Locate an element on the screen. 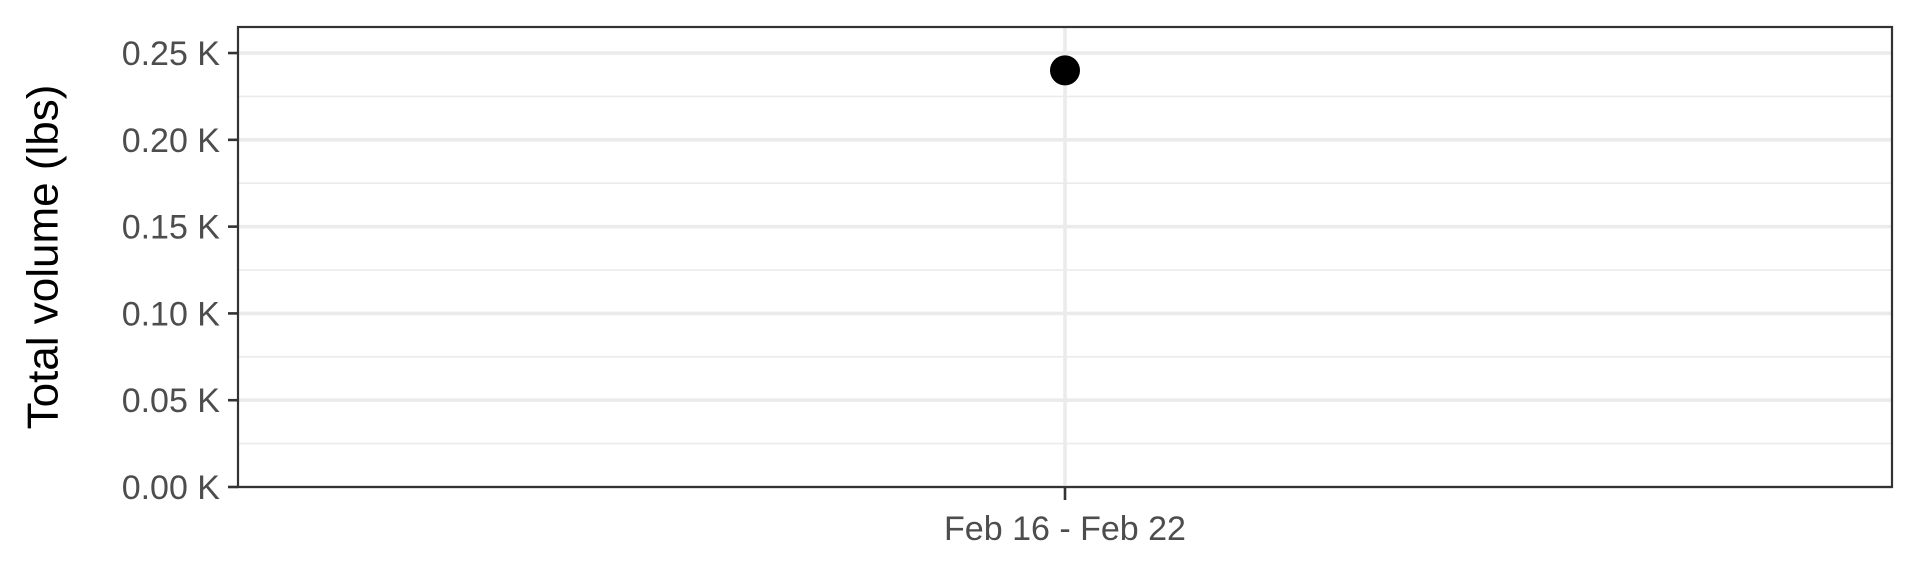 The height and width of the screenshot is (576, 1920). x-axis-ticks: Feb 16 - Feb 22 is located at coordinates (1065, 517).